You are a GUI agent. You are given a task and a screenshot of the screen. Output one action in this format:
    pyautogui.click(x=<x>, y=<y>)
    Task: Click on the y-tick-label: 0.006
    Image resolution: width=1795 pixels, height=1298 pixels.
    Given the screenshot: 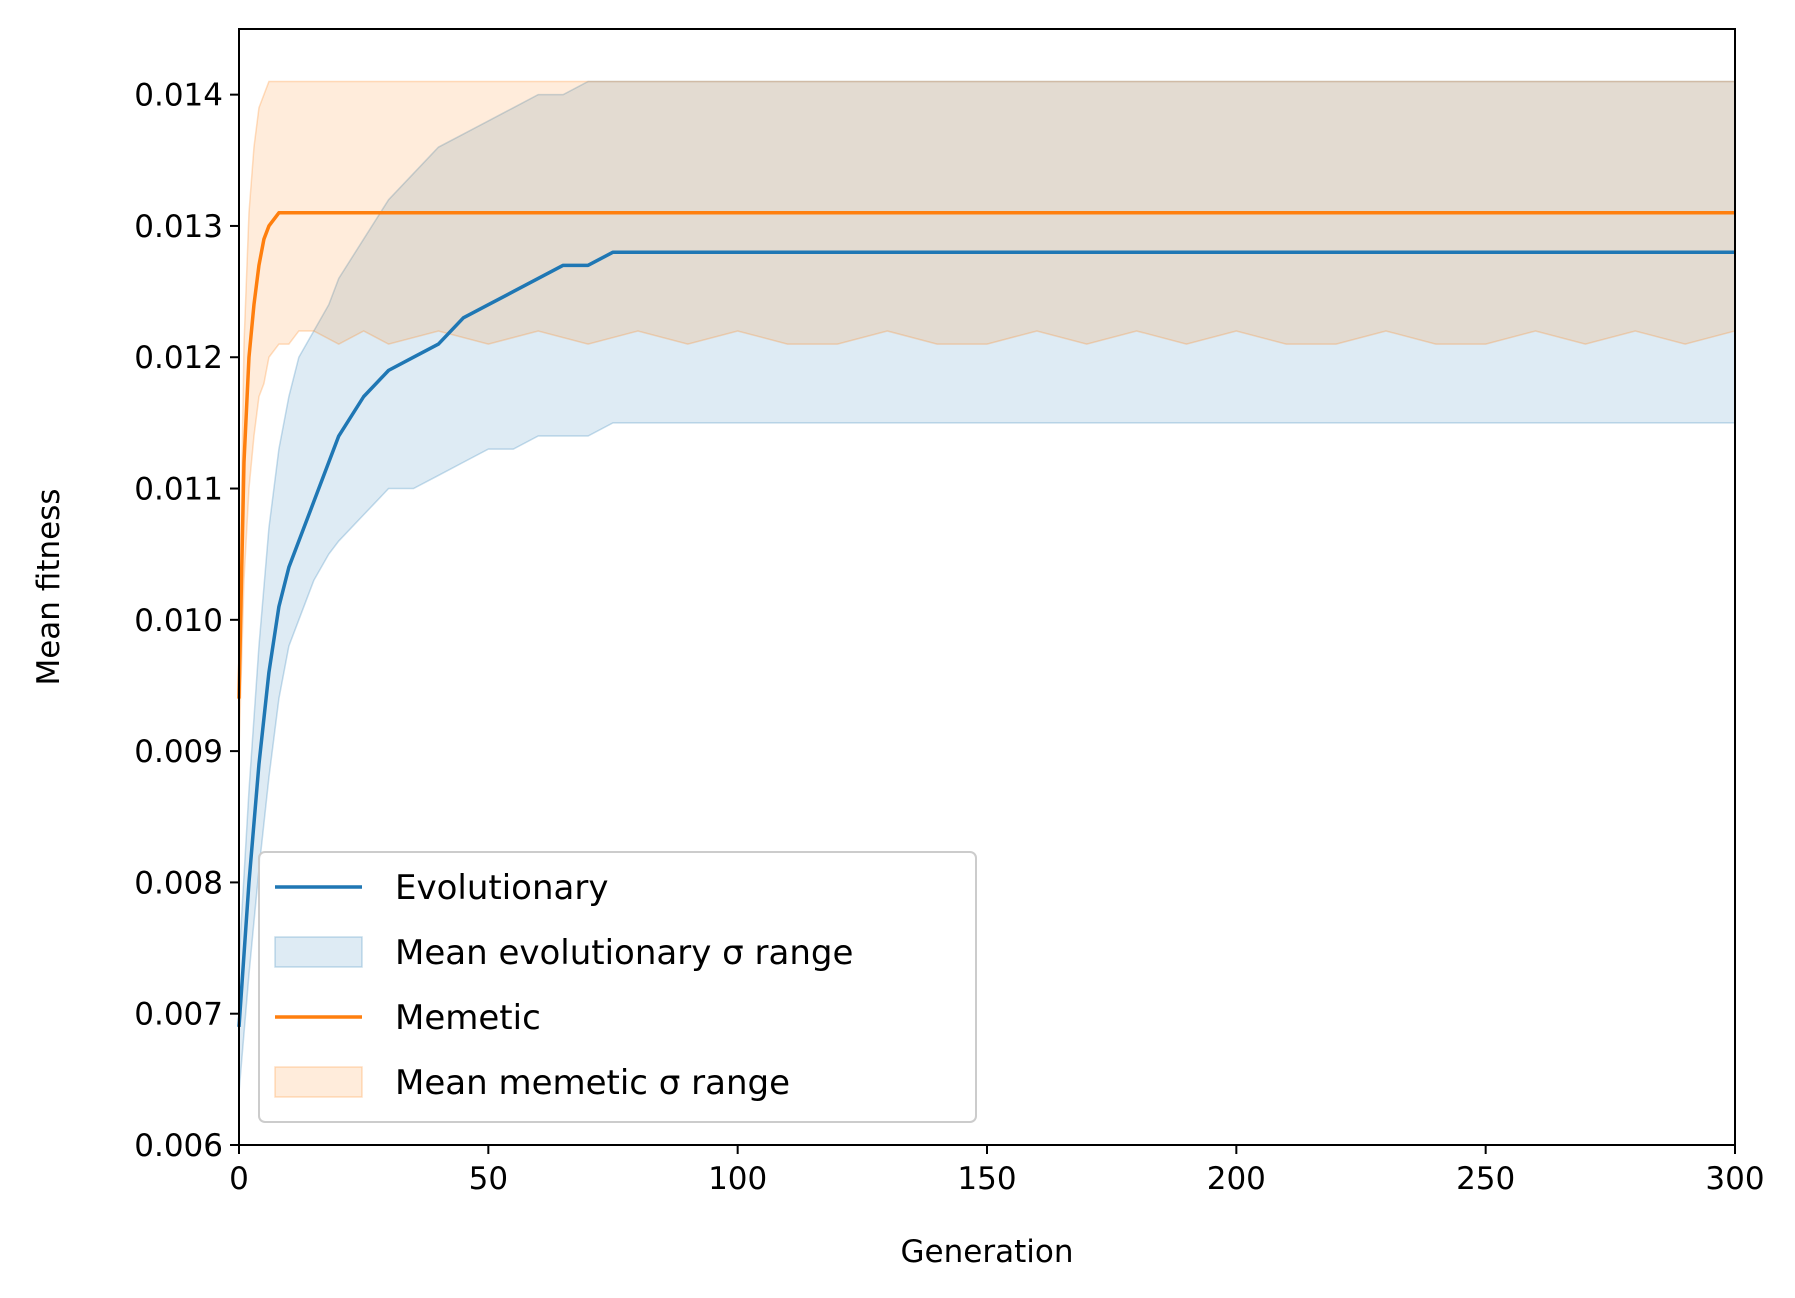 What is the action you would take?
    pyautogui.click(x=178, y=1146)
    